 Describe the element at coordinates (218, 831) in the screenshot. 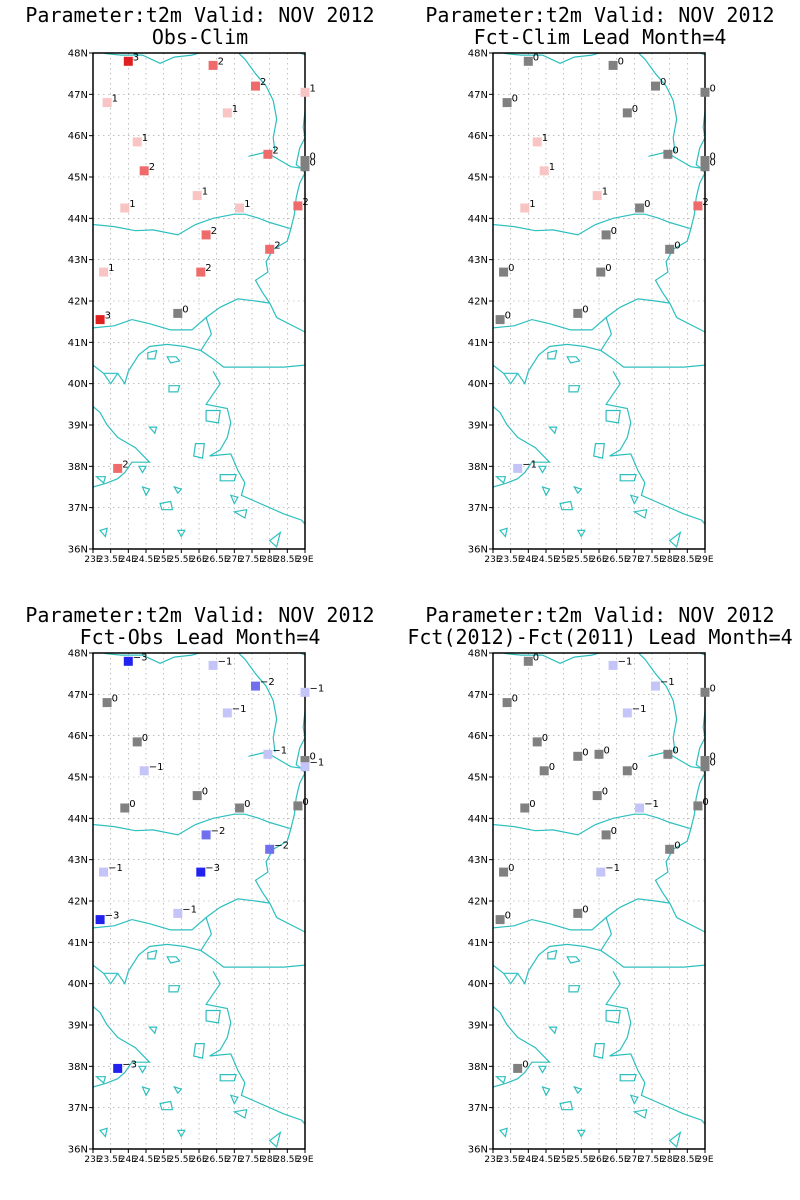

I see `station-value-label: −2` at that location.